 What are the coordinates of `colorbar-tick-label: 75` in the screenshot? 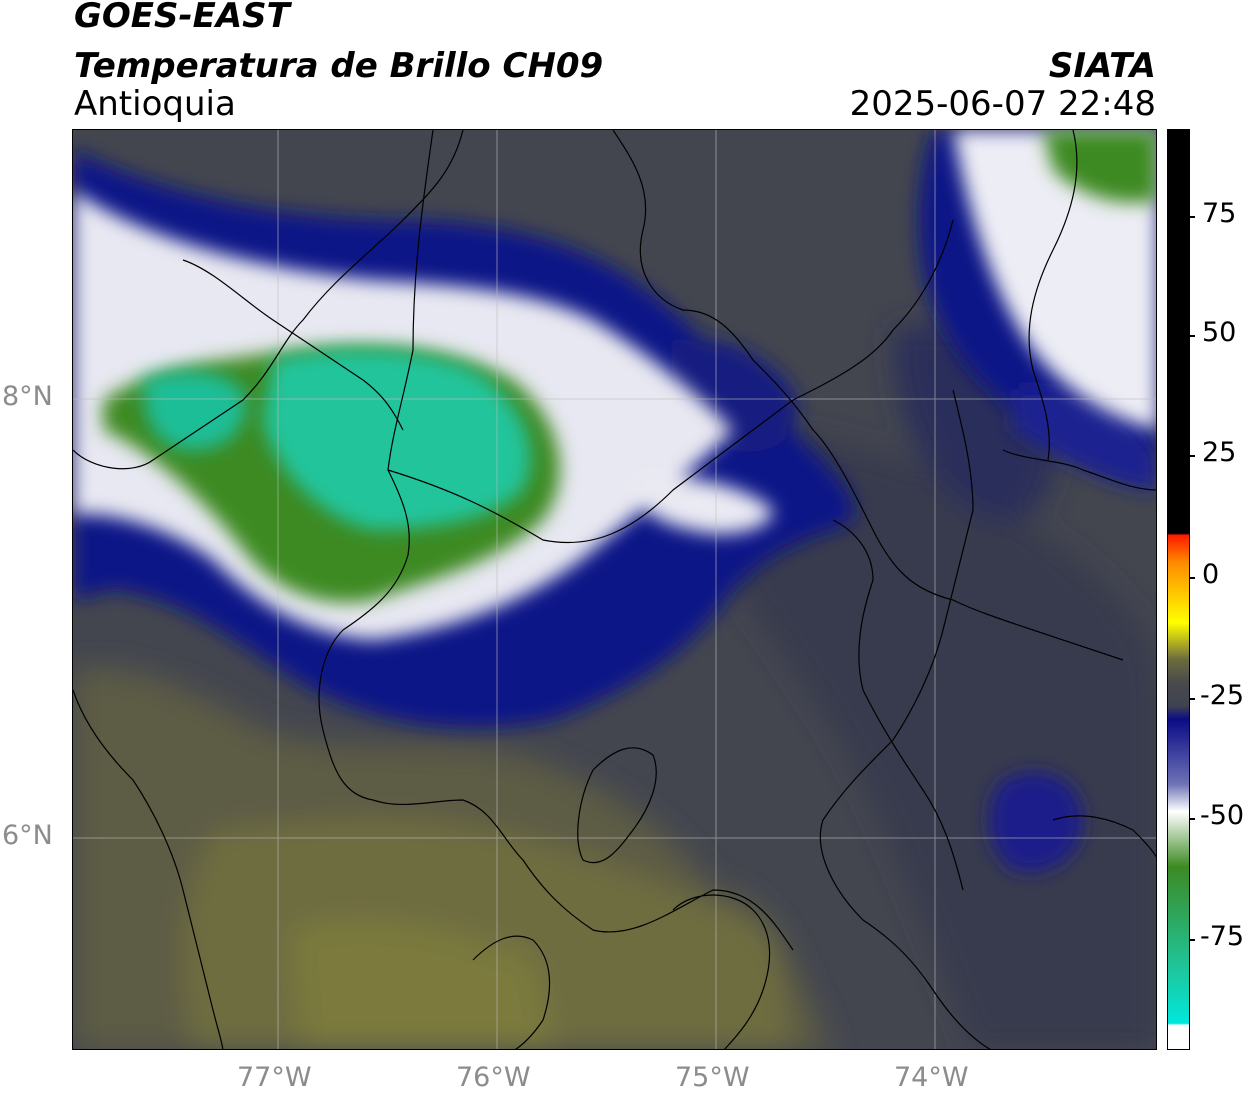 It's located at (1219, 213).